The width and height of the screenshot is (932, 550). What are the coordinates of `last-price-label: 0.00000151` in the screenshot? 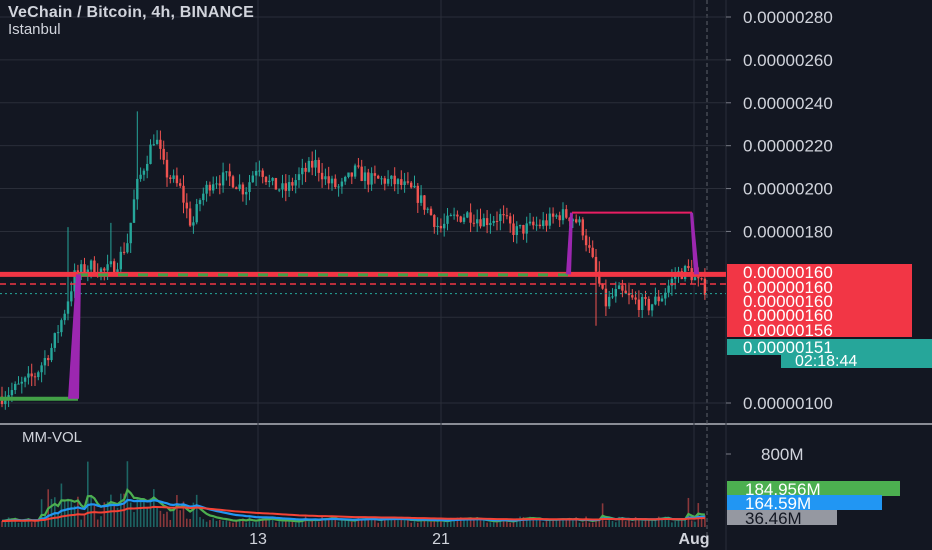 It's located at (788, 347).